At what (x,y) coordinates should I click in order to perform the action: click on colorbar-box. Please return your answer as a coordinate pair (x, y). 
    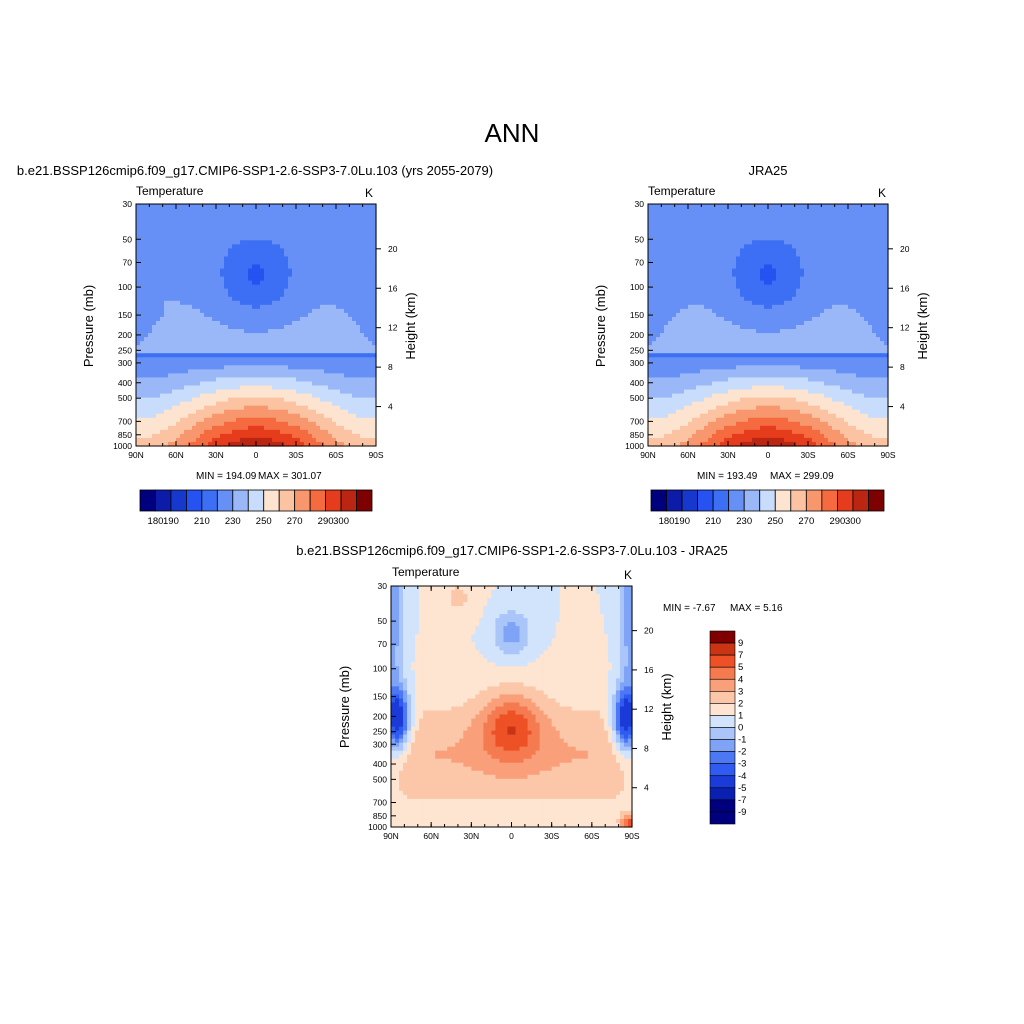
    Looking at the image, I should click on (147, 500).